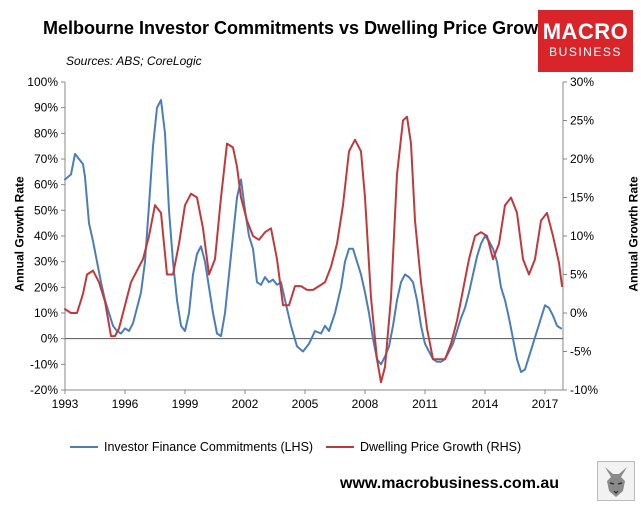 This screenshot has width=641, height=518. I want to click on y-tick-label-left: -10%, so click(44, 364).